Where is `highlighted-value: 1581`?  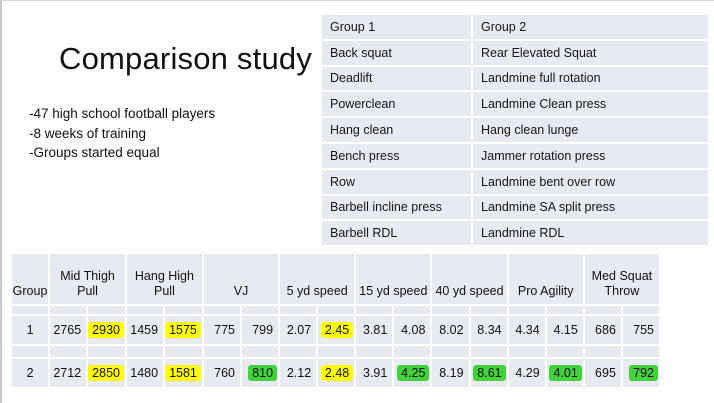 highlighted-value: 1581 is located at coordinates (183, 373).